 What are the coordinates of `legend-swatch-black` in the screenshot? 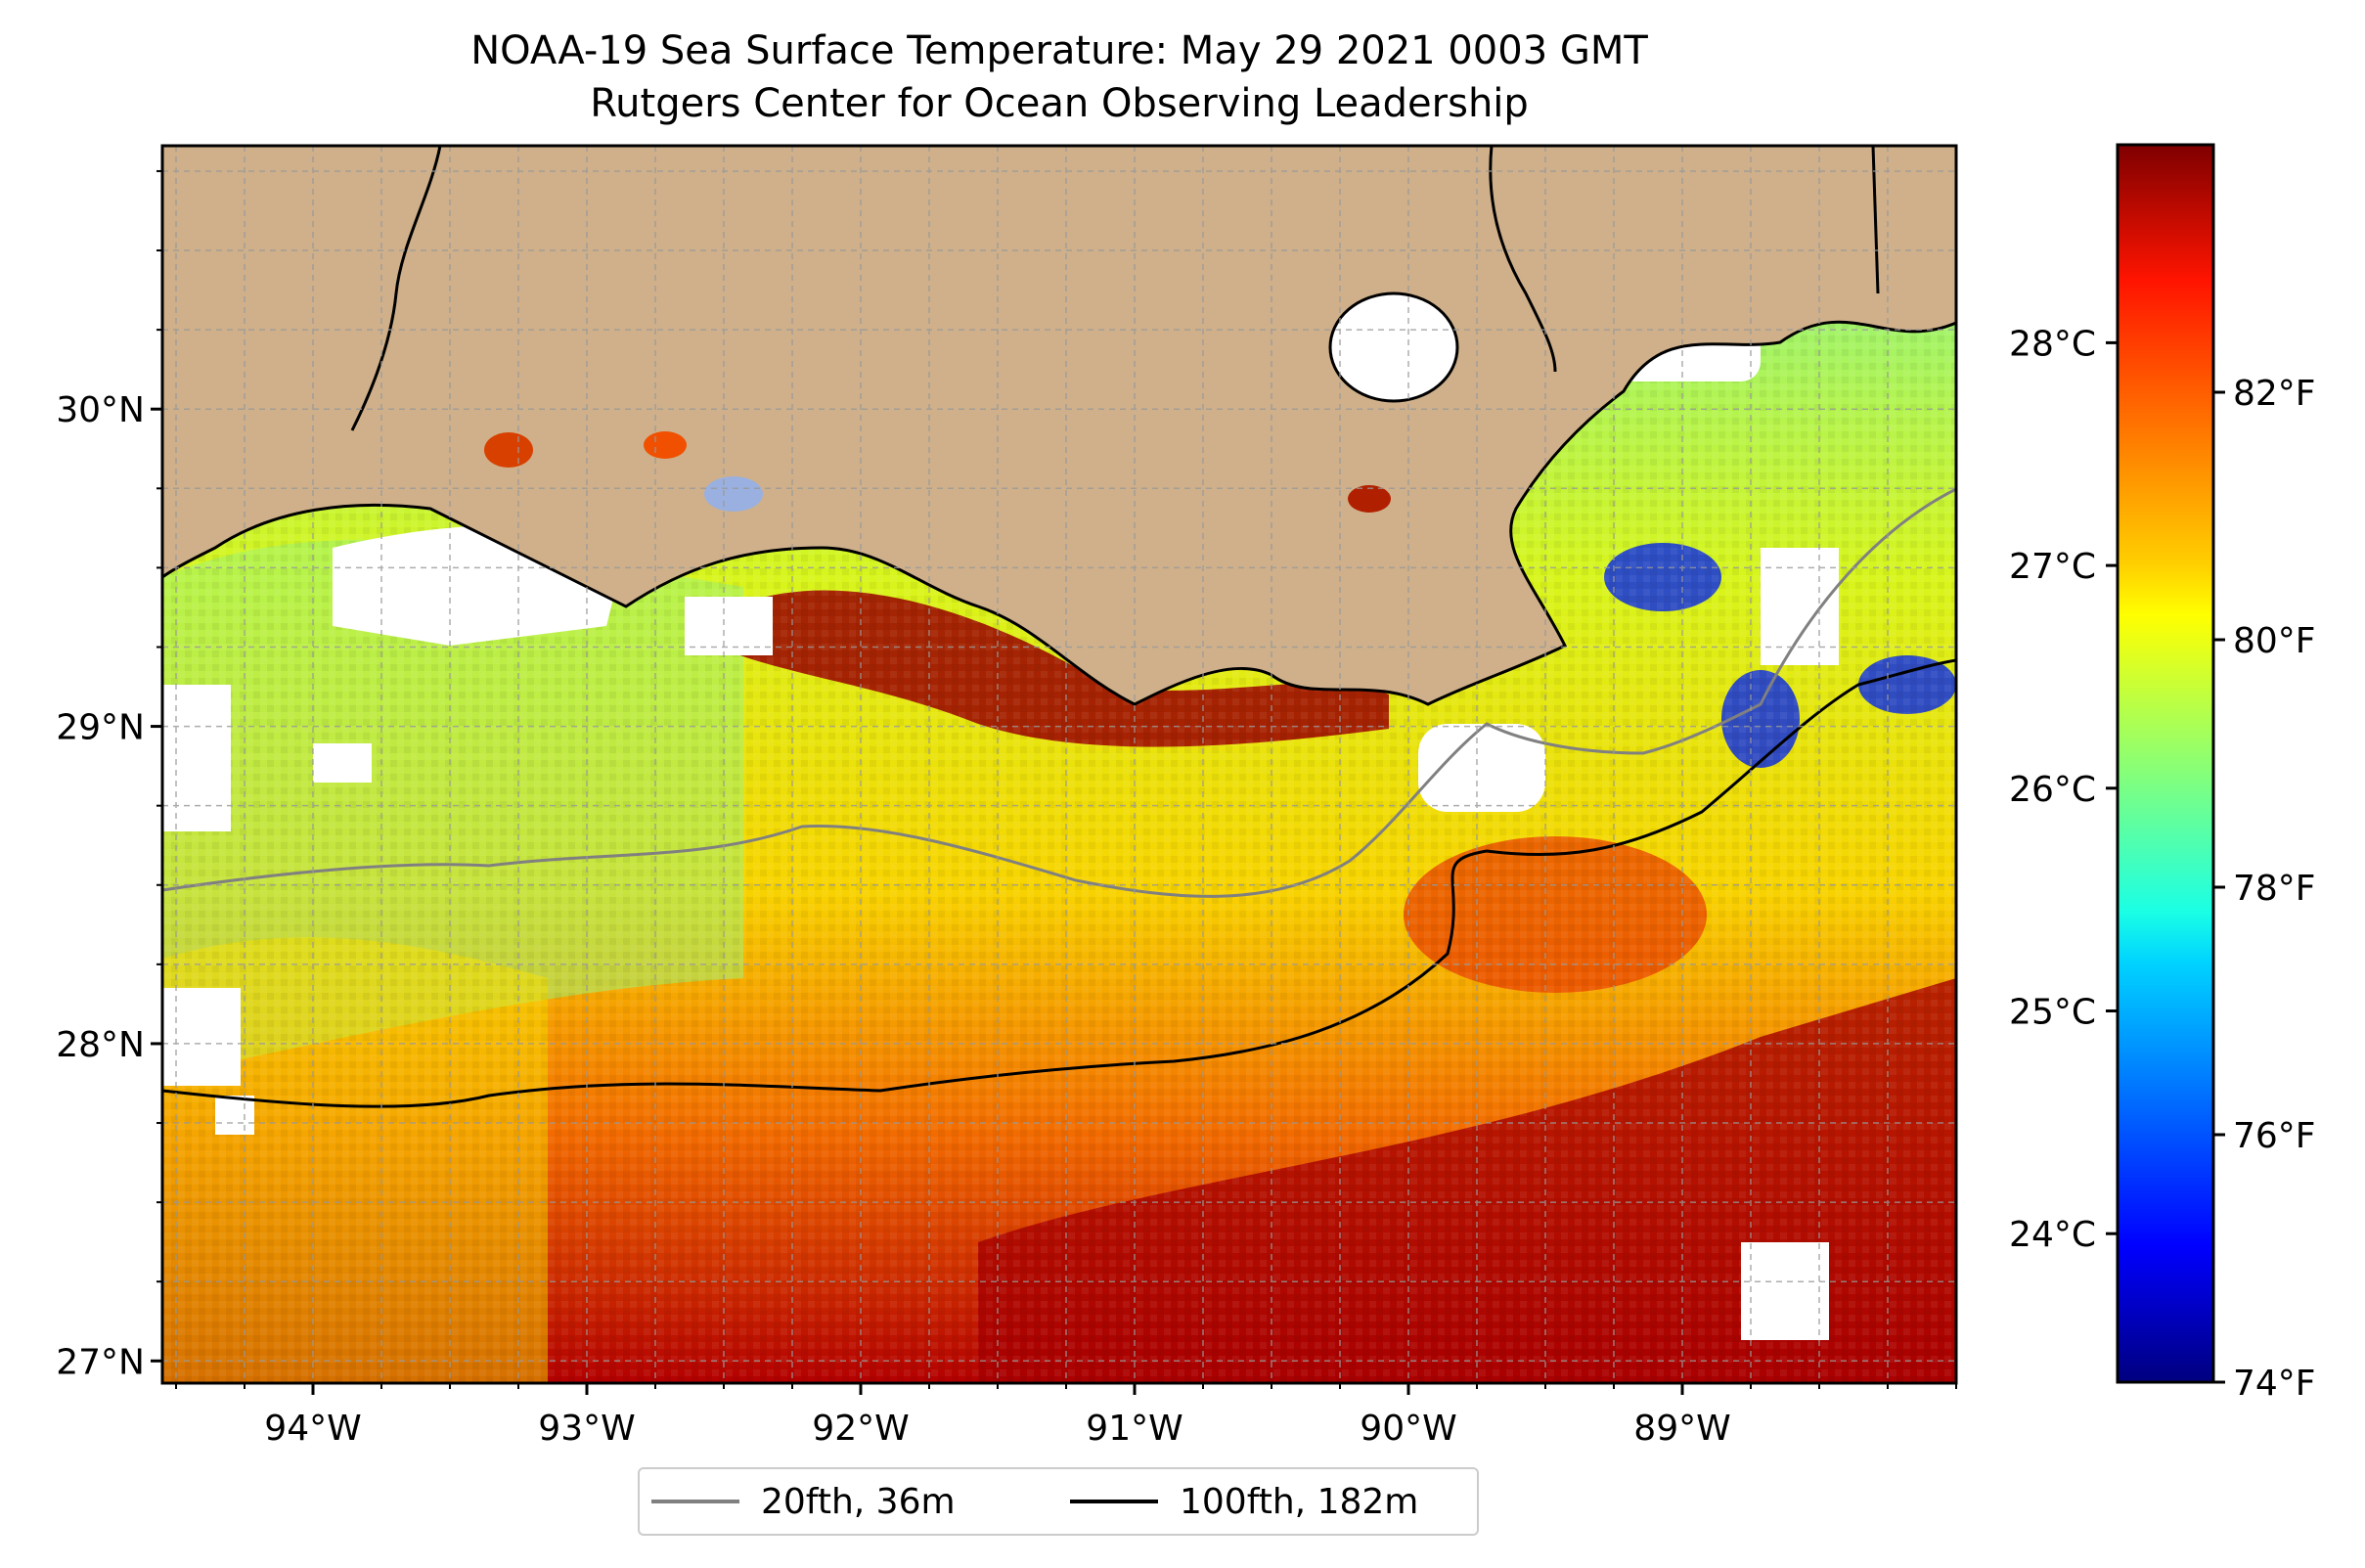 It's located at (1114, 1501).